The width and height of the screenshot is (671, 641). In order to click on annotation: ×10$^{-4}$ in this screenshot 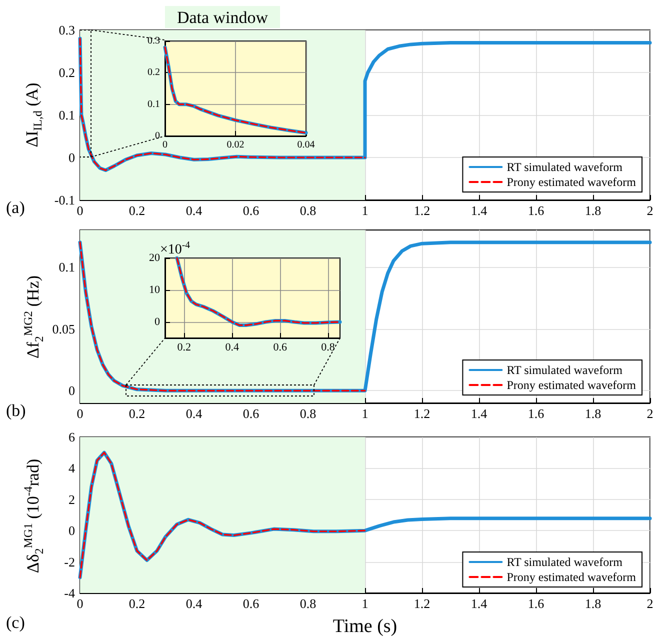, I will do `click(175, 249)`.